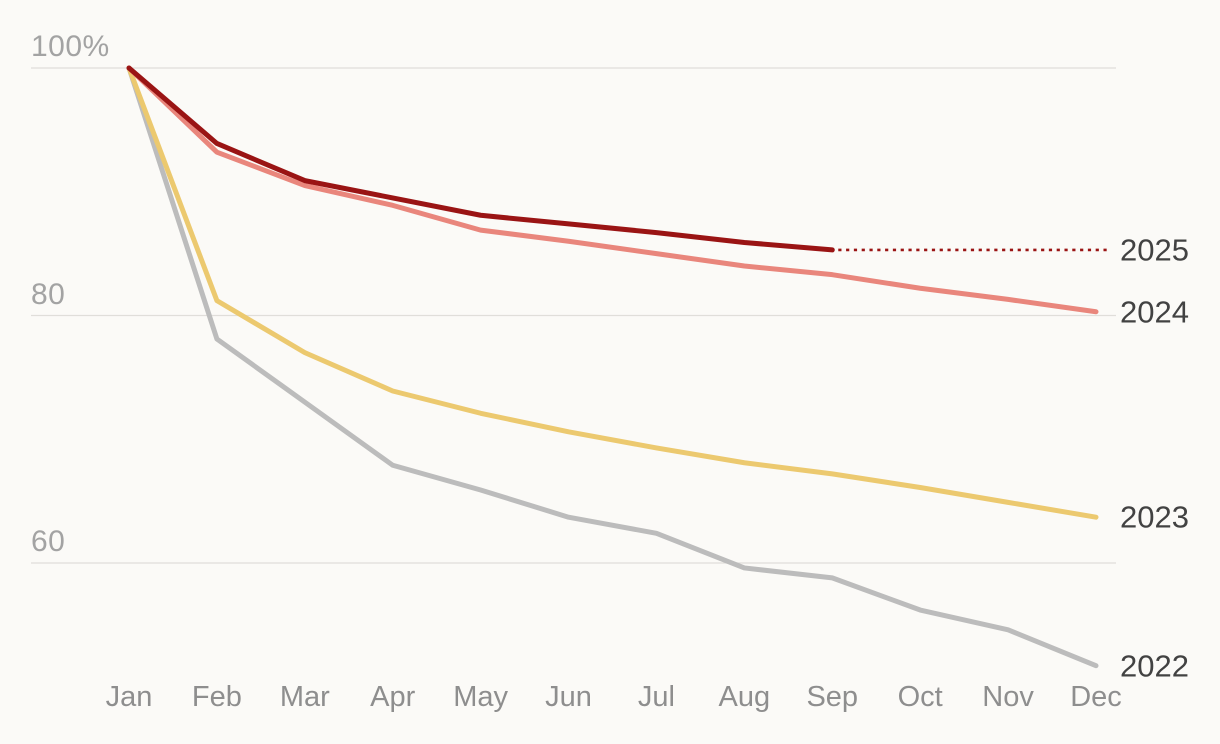  Describe the element at coordinates (568, 697) in the screenshot. I see `x-tick-label-jun: Jun` at that location.